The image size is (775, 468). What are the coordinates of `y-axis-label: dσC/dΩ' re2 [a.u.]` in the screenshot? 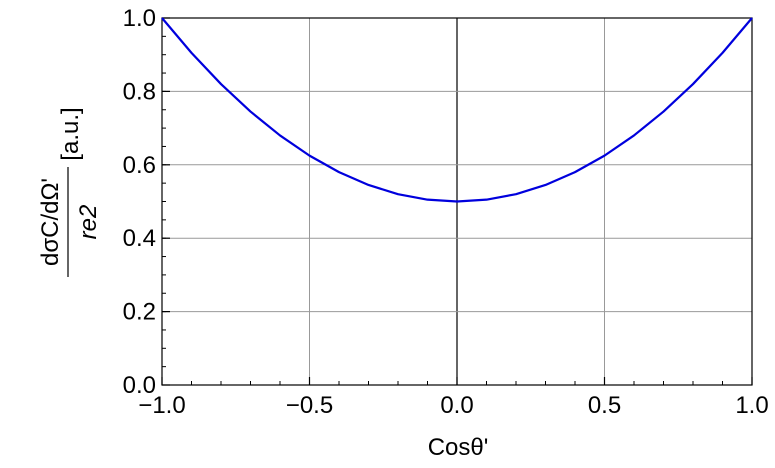 It's located at (69, 192).